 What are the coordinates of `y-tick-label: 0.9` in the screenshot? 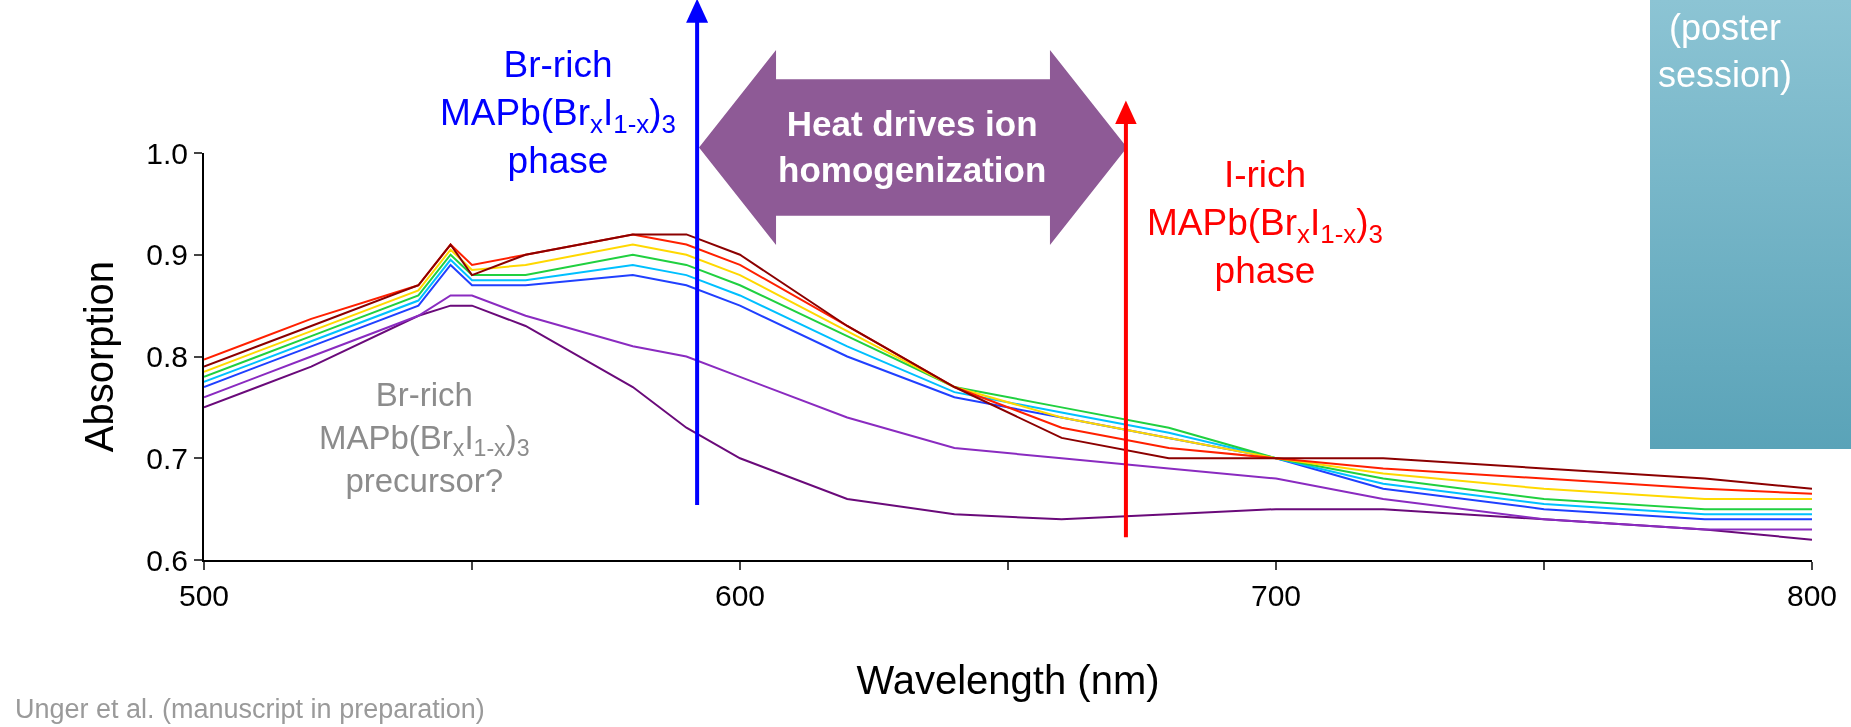 It's located at (167, 255).